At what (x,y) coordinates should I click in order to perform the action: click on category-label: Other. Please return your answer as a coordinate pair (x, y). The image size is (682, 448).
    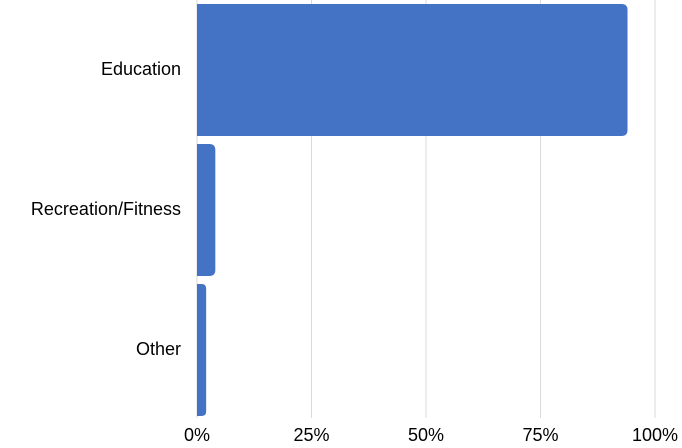
    Looking at the image, I should click on (158, 349).